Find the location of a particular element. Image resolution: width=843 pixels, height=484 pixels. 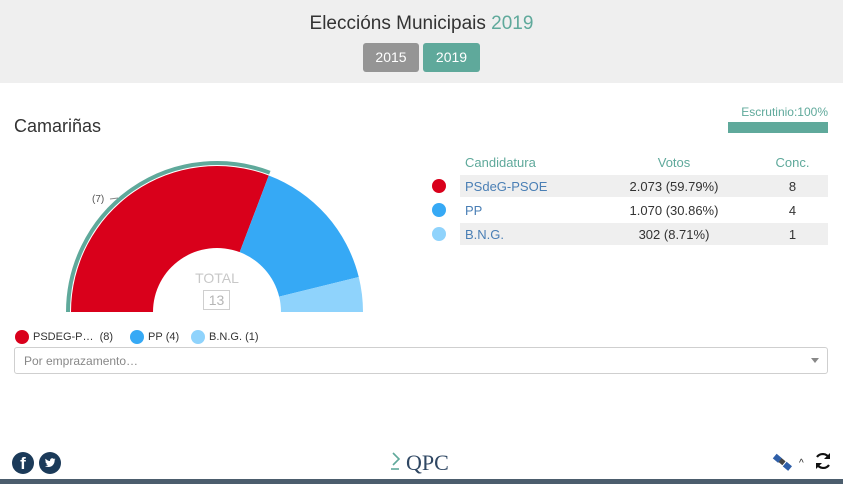

majority-label: (7) is located at coordinates (98, 199).